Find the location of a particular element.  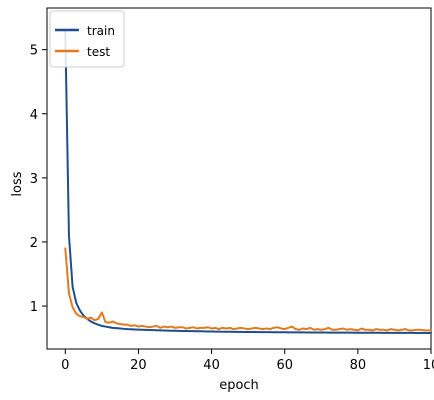

y-tick-label: 2 is located at coordinates (34, 243).